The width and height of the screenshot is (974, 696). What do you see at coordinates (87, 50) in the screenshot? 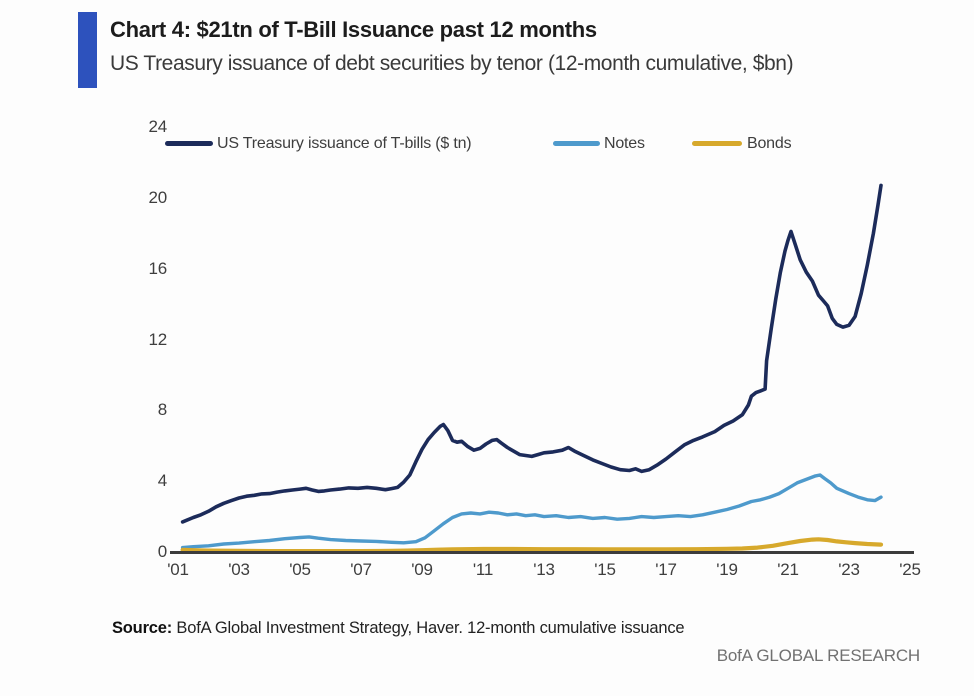
I see `title-accent-bar` at bounding box center [87, 50].